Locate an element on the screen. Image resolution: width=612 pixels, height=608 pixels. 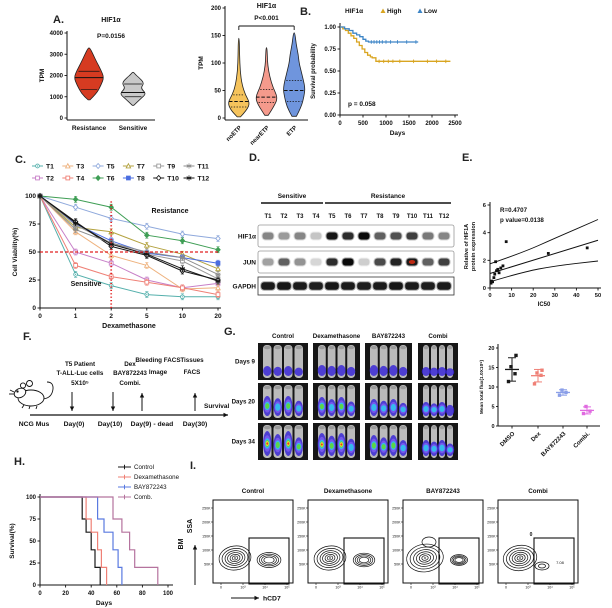
svg-text: 5X10⁵ is located at coordinates (80, 383).